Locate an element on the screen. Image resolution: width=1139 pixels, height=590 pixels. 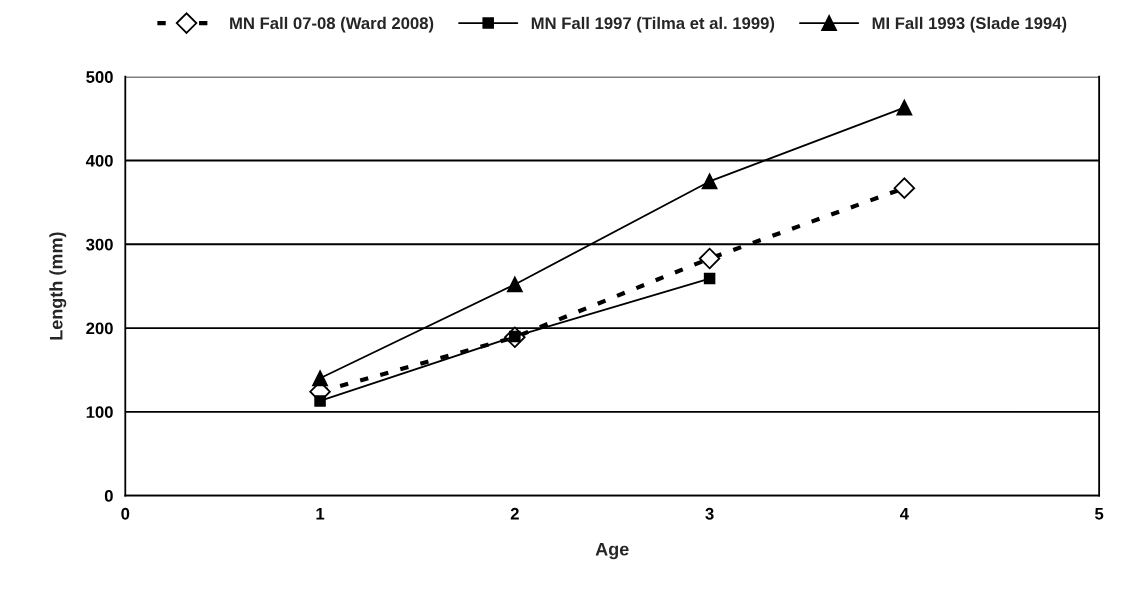
x-tick-label: 4 is located at coordinates (904, 514).